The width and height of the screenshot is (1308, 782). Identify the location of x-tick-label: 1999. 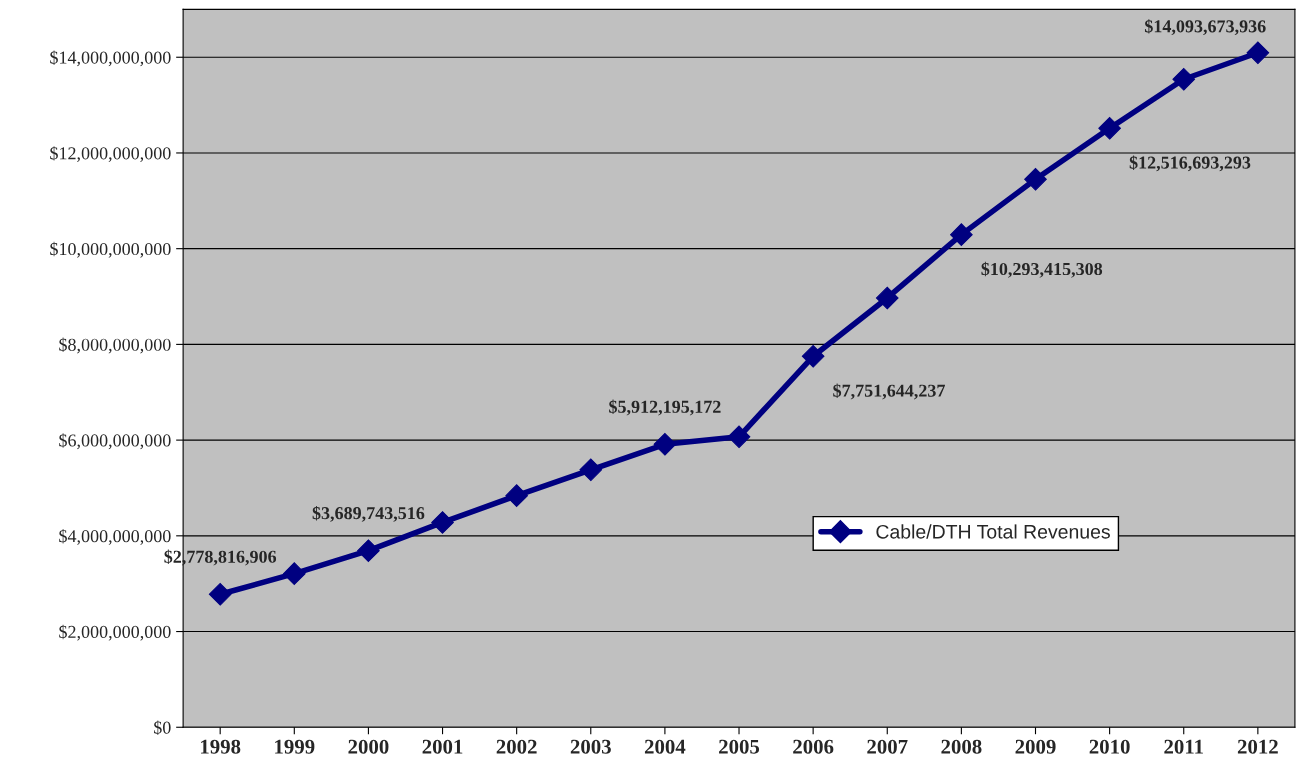
(295, 746).